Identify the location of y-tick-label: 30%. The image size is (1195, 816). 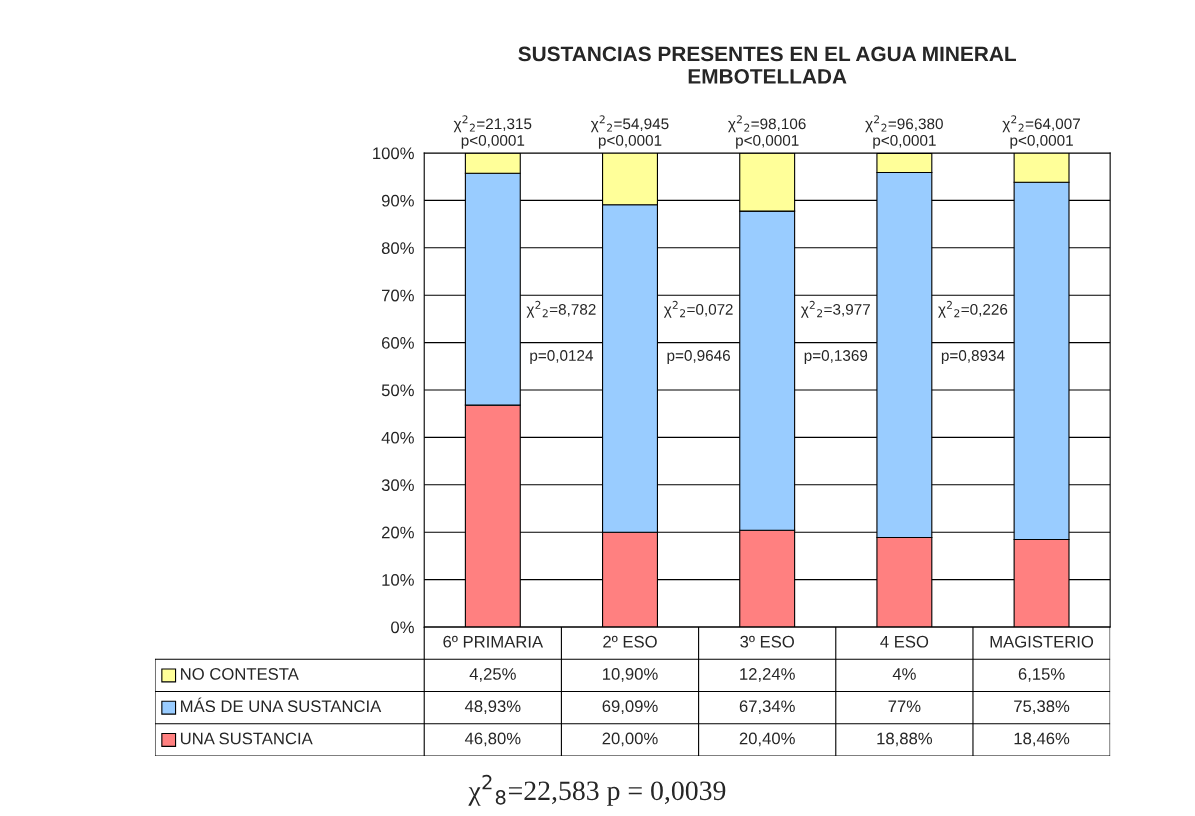
(397, 485).